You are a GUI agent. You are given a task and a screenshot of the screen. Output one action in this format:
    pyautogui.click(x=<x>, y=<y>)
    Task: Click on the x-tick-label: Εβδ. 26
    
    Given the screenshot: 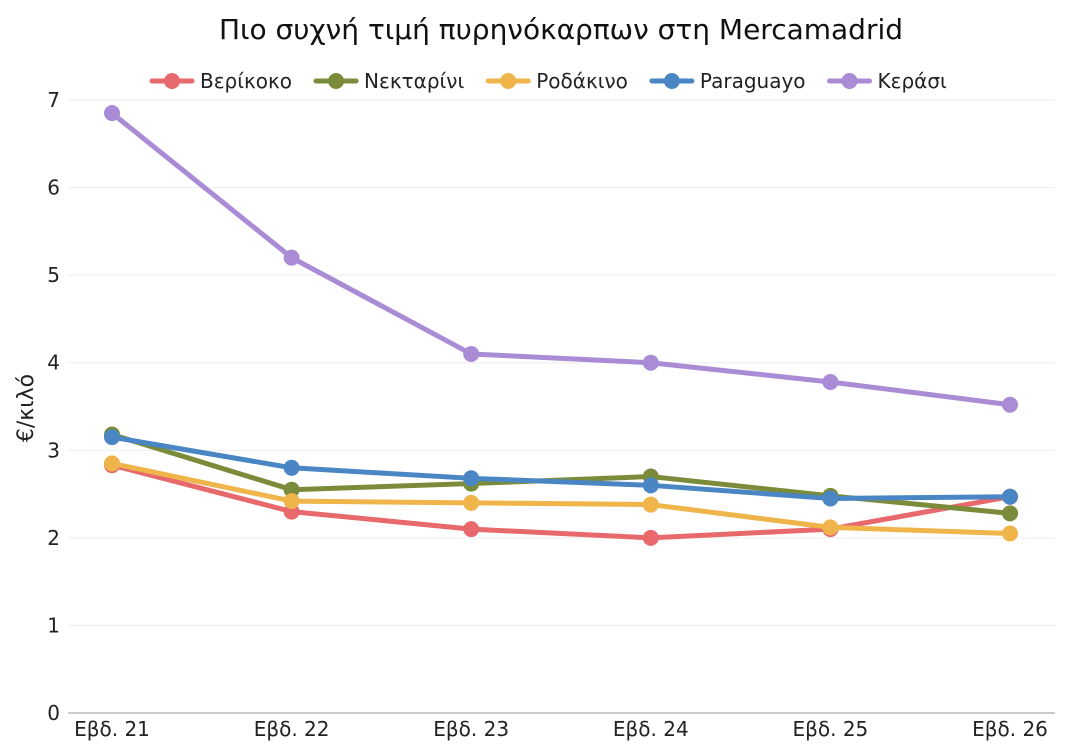 What is the action you would take?
    pyautogui.click(x=1010, y=729)
    